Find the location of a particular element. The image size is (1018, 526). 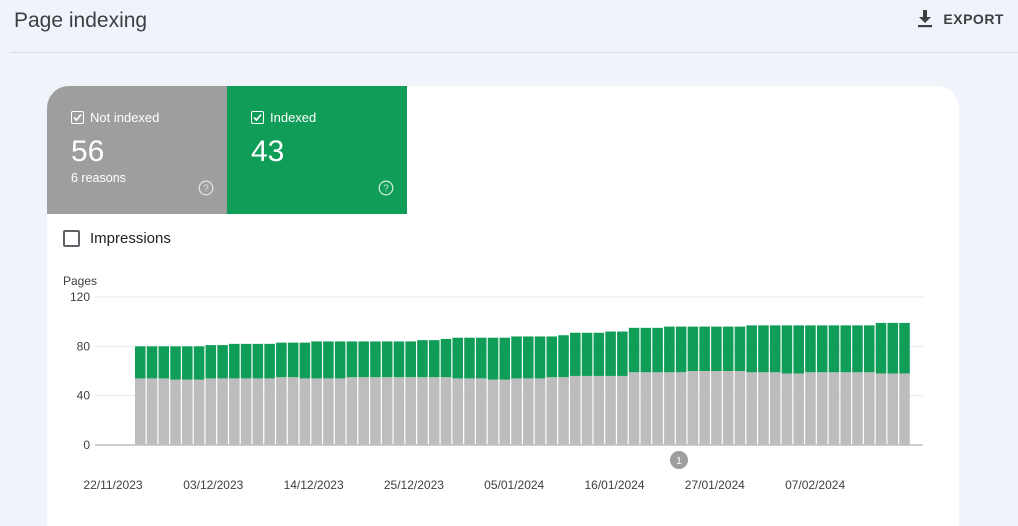

y-tick-label: 40 is located at coordinates (84, 396).